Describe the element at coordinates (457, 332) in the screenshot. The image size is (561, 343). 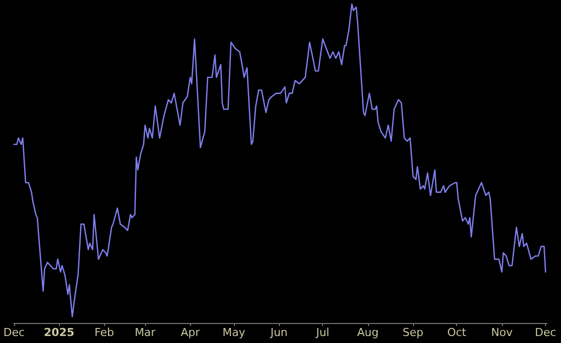
I see `x-tick-label: Oct` at that location.